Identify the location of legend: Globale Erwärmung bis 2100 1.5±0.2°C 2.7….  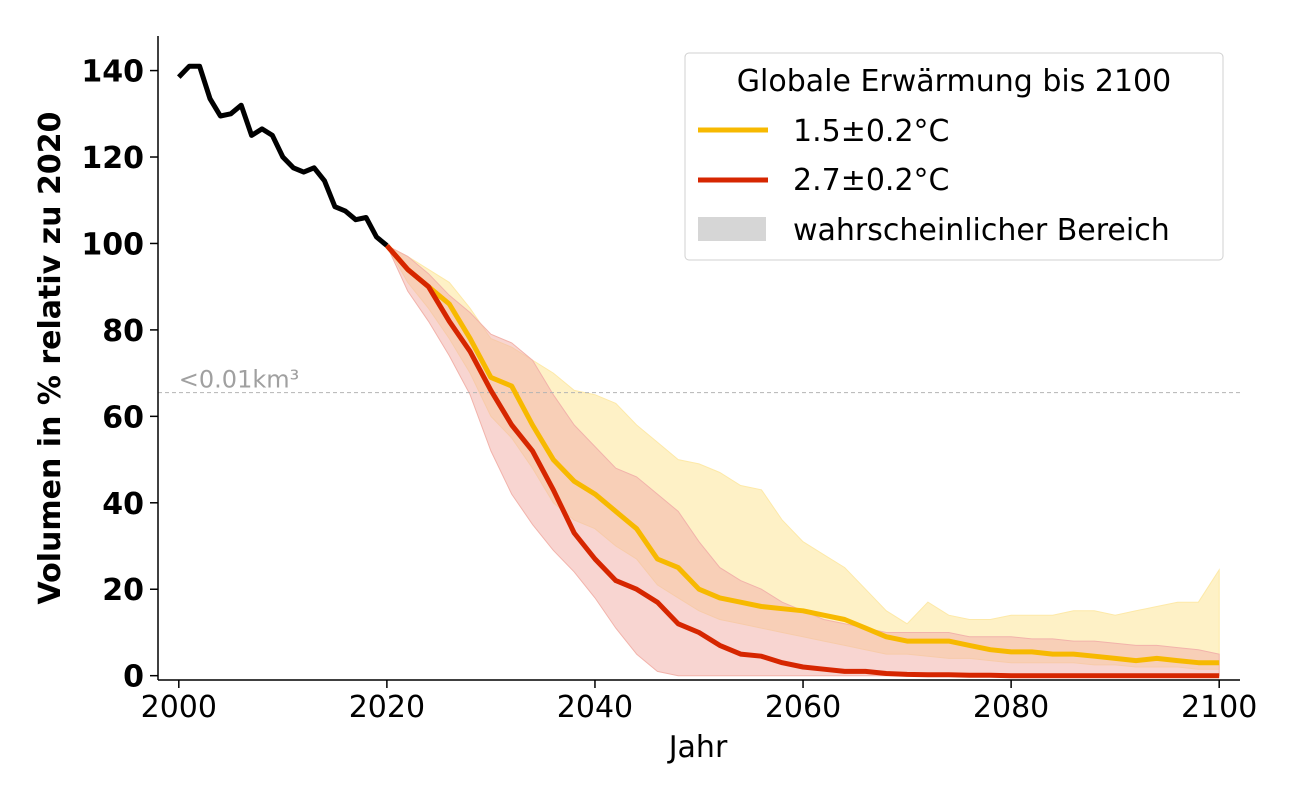
(954, 156).